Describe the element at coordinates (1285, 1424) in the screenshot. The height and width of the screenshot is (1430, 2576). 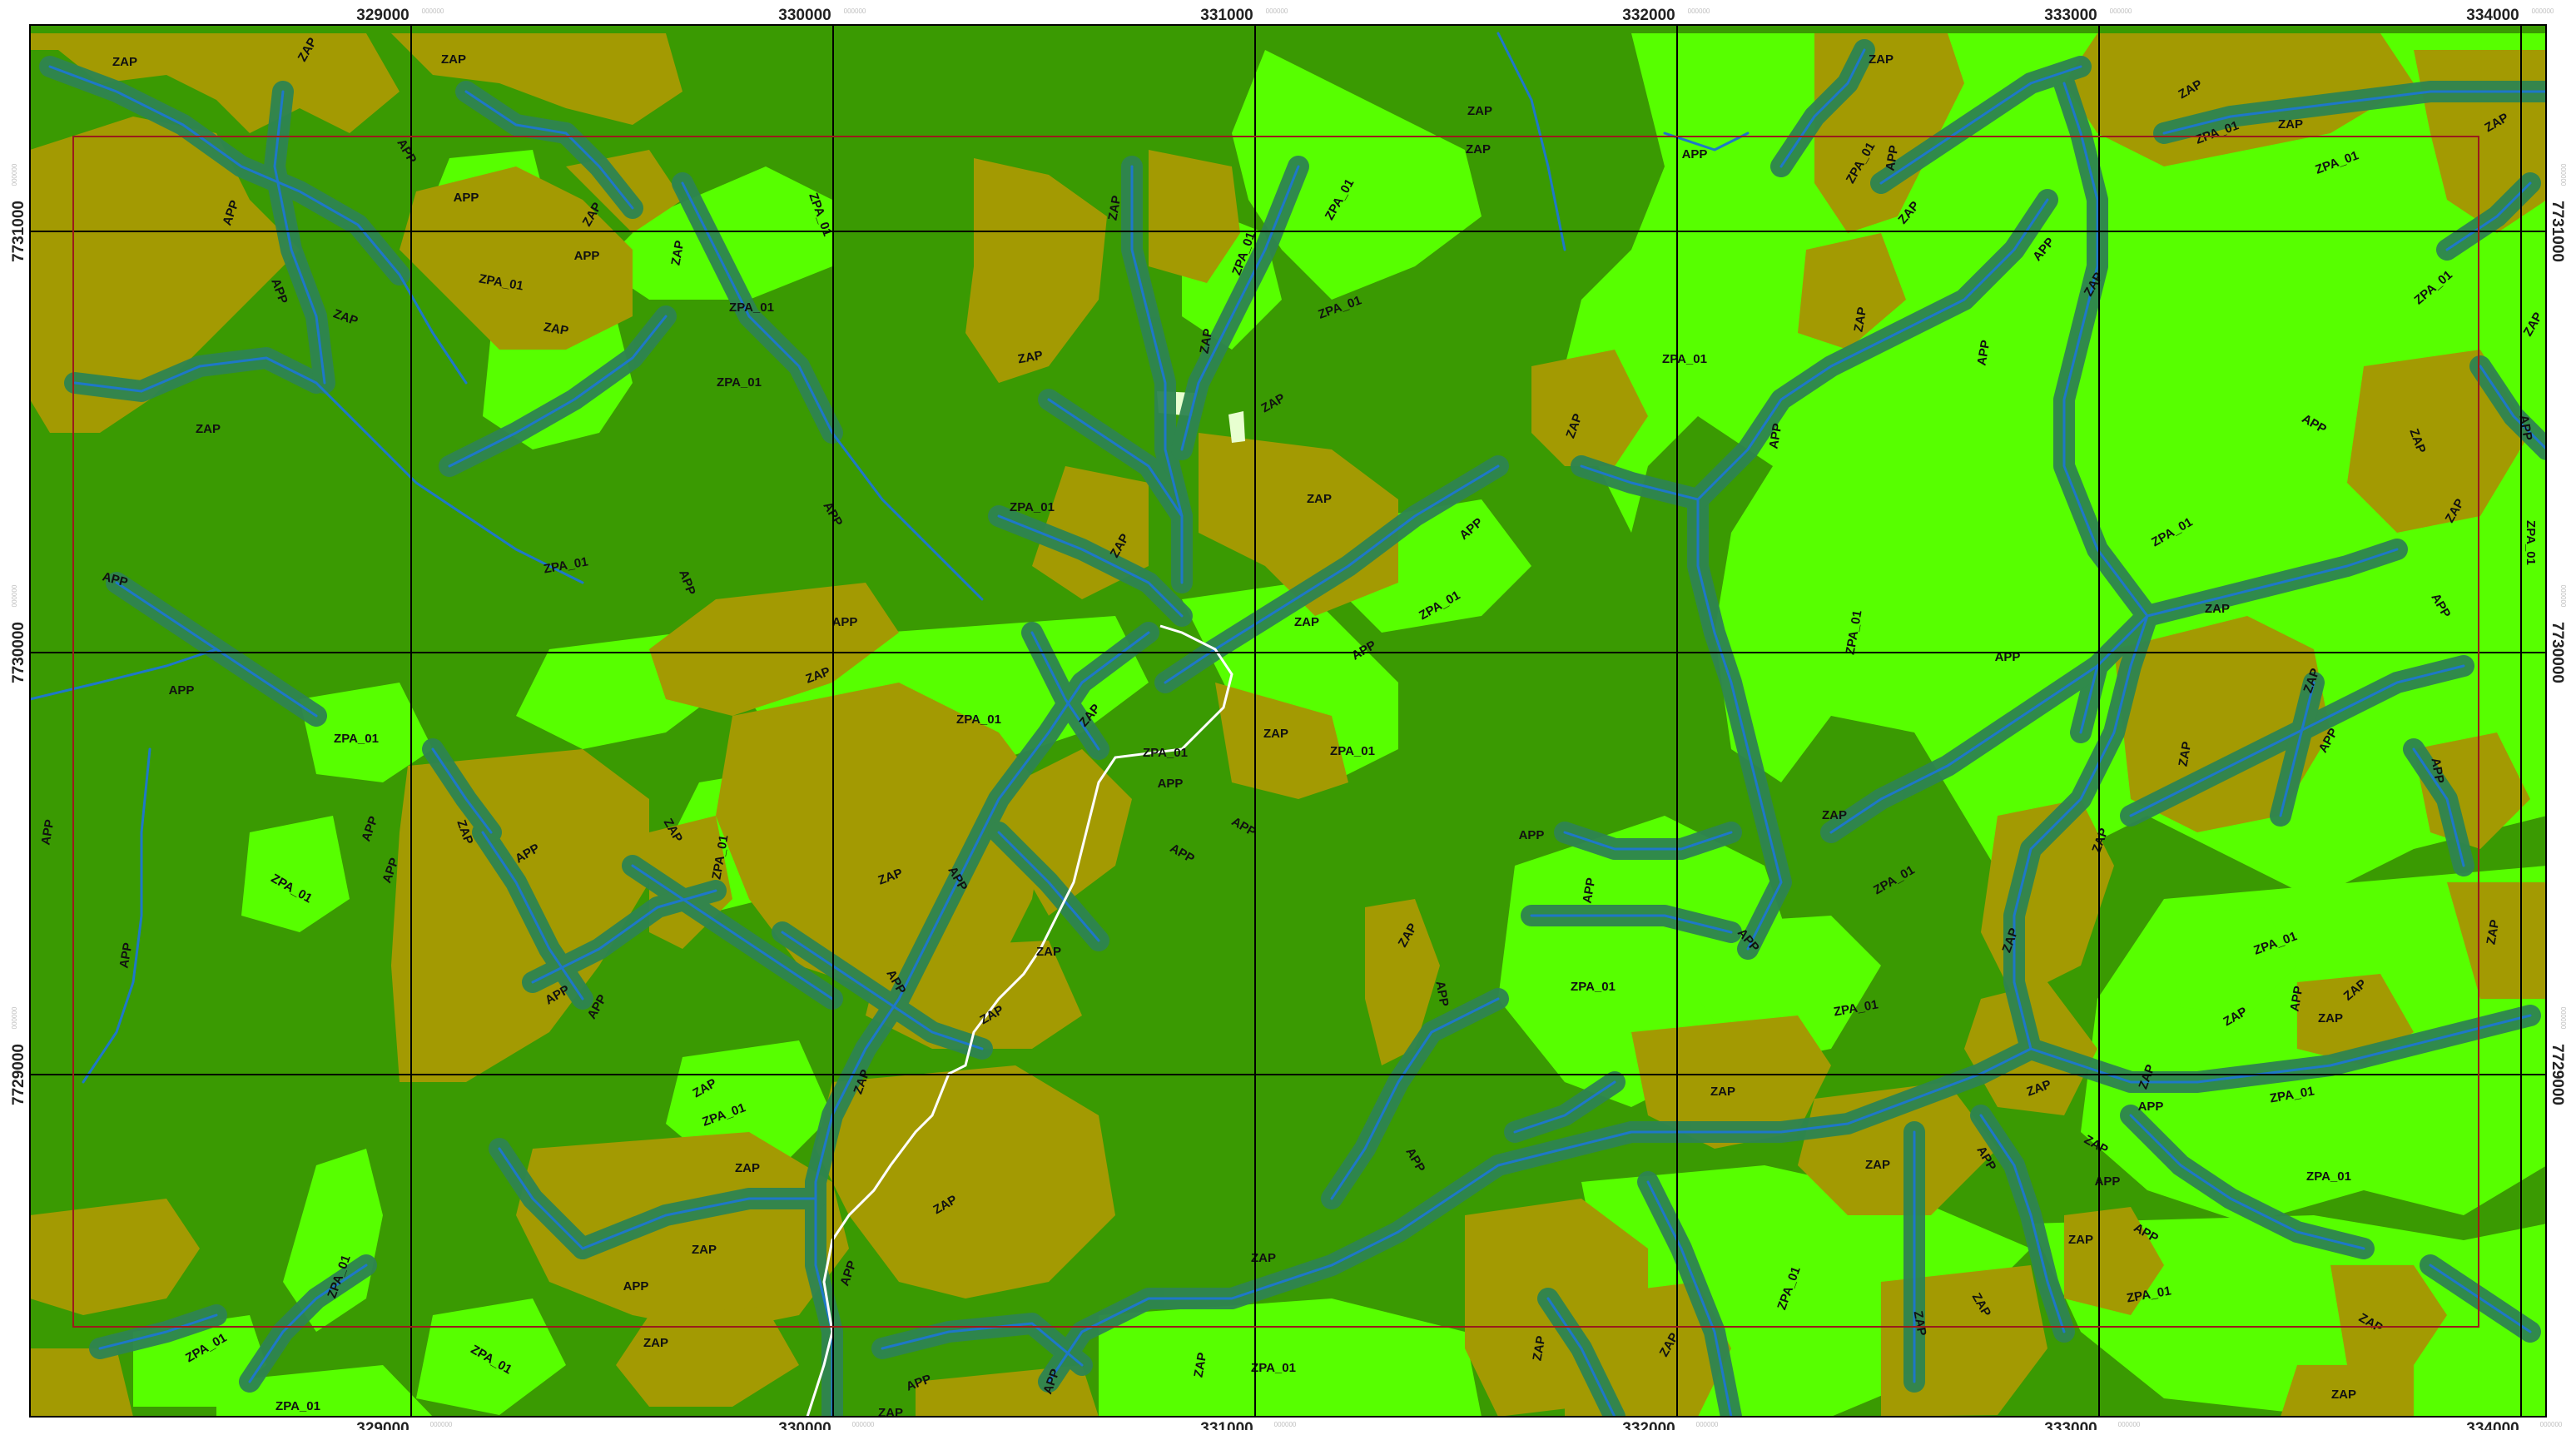
I see `x-tick-bottom-sub-331000: 000000` at that location.